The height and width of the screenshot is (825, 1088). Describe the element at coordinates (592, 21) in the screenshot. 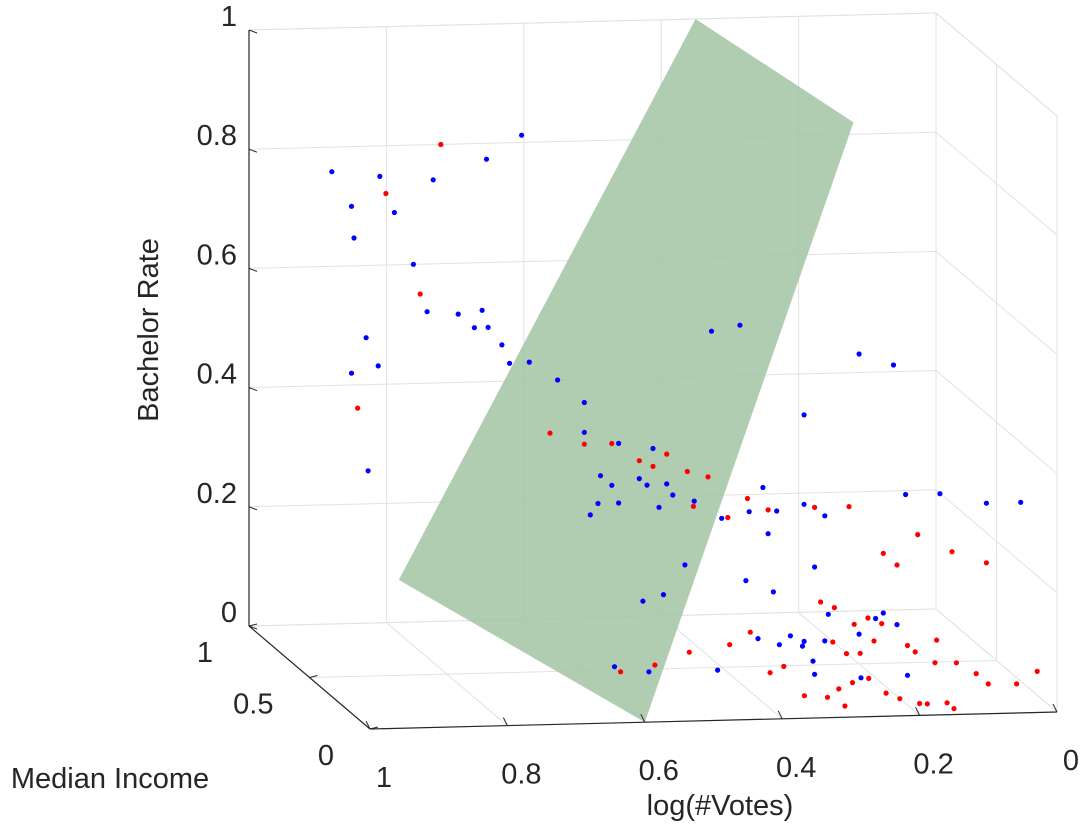

I see `box-edge` at that location.